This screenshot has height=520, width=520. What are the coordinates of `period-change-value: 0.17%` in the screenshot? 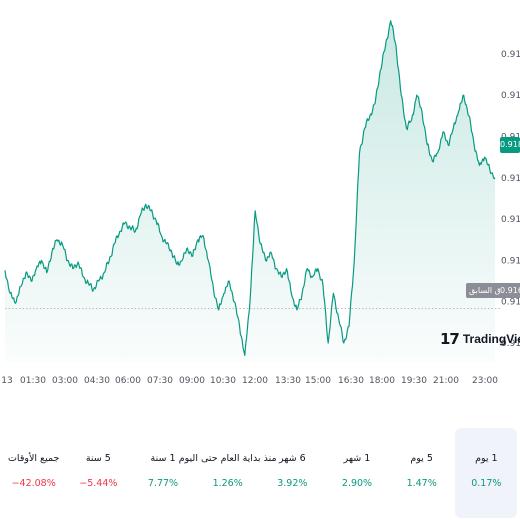 It's located at (486, 483).